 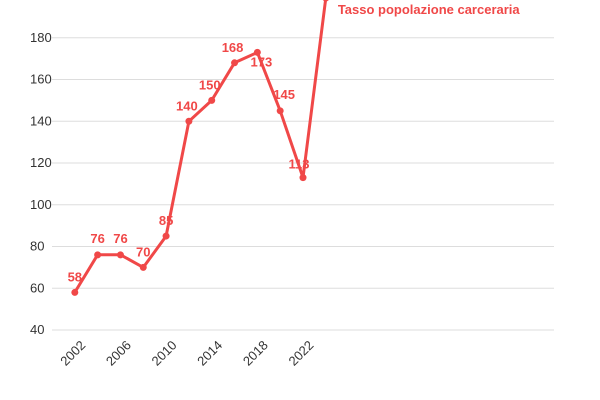 I want to click on x-tick-label: 2018, so click(x=255, y=353).